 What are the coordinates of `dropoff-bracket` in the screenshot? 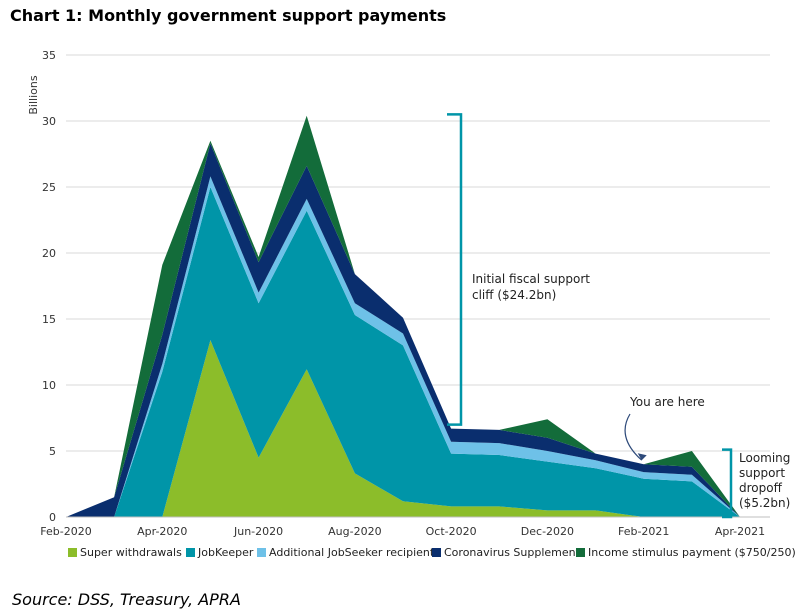 It's located at (727, 483).